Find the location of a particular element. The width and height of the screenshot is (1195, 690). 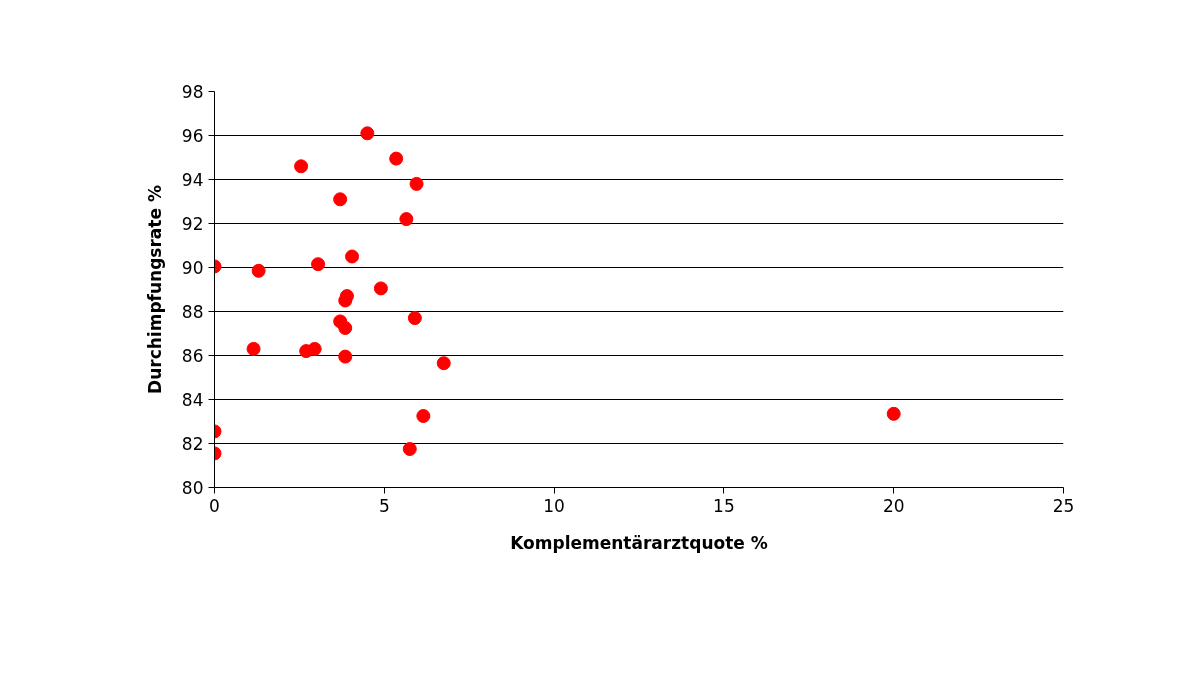

y-axis-title: Durchimpfungsrate % is located at coordinates (154, 289).